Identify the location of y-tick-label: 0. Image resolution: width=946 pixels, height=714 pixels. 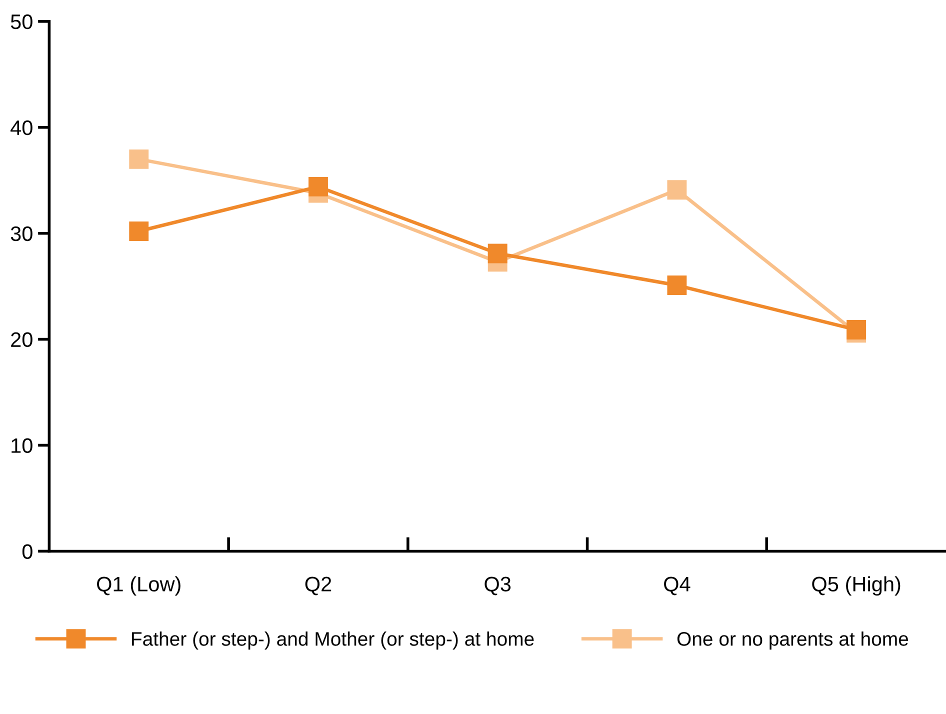
(27, 551).